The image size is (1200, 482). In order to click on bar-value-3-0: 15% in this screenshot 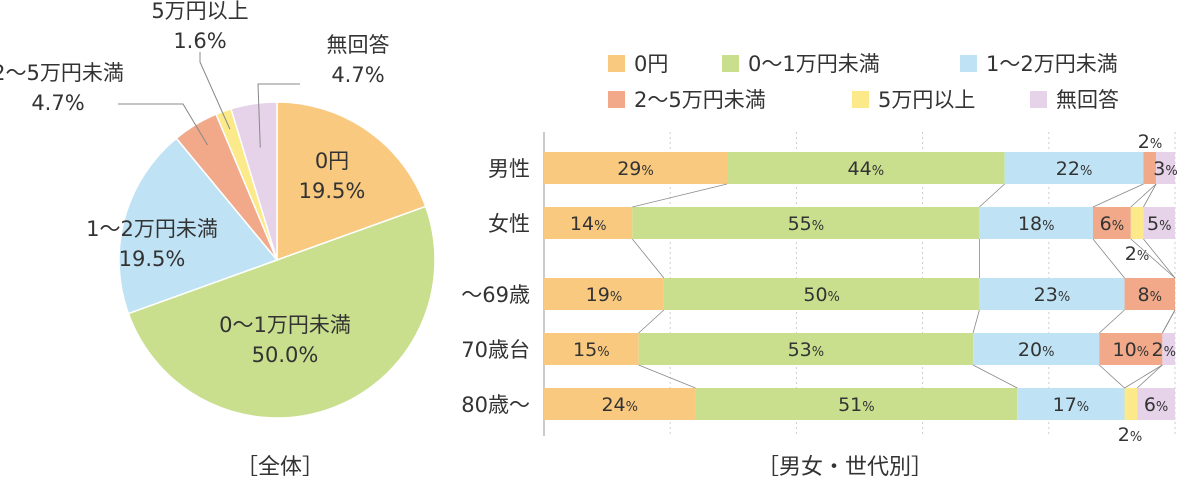, I will do `click(591, 350)`.